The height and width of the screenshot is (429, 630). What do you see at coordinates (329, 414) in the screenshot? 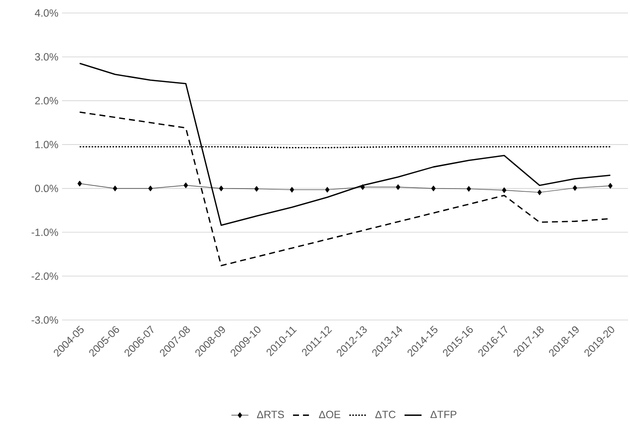
I see `legend-label: ΔOE` at bounding box center [329, 414].